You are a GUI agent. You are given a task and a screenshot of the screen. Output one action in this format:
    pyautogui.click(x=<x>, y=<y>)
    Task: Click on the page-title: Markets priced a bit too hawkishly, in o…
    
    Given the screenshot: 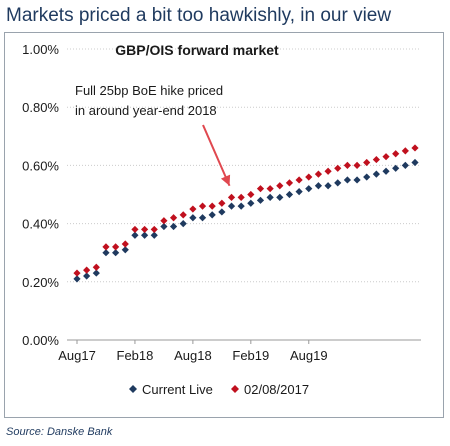 What is the action you would take?
    pyautogui.click(x=199, y=15)
    